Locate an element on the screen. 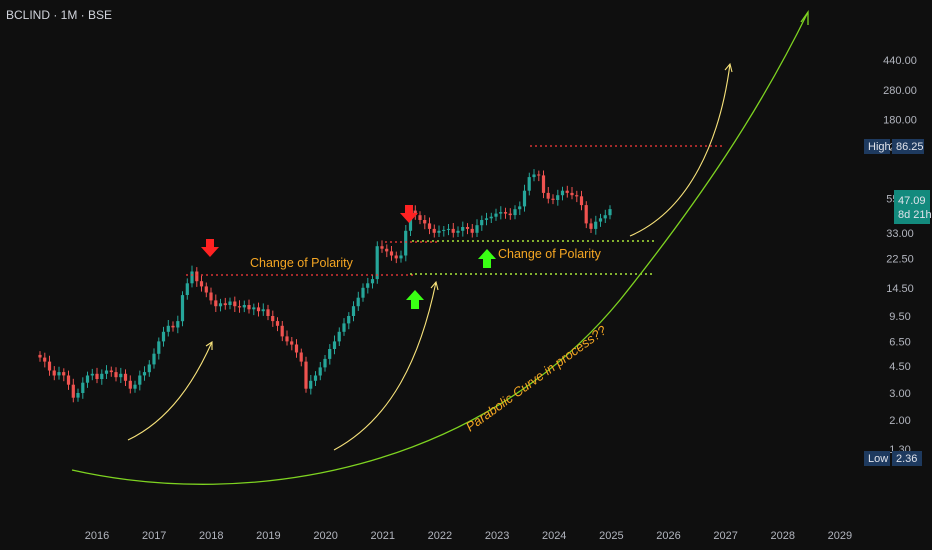  x-tick-label: 2022 is located at coordinates (440, 536).